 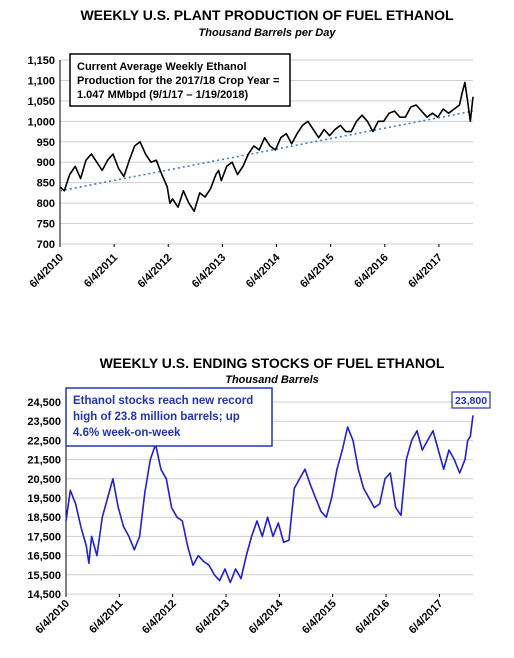 I want to click on y-tick-label: 1,150, so click(x=41, y=61).